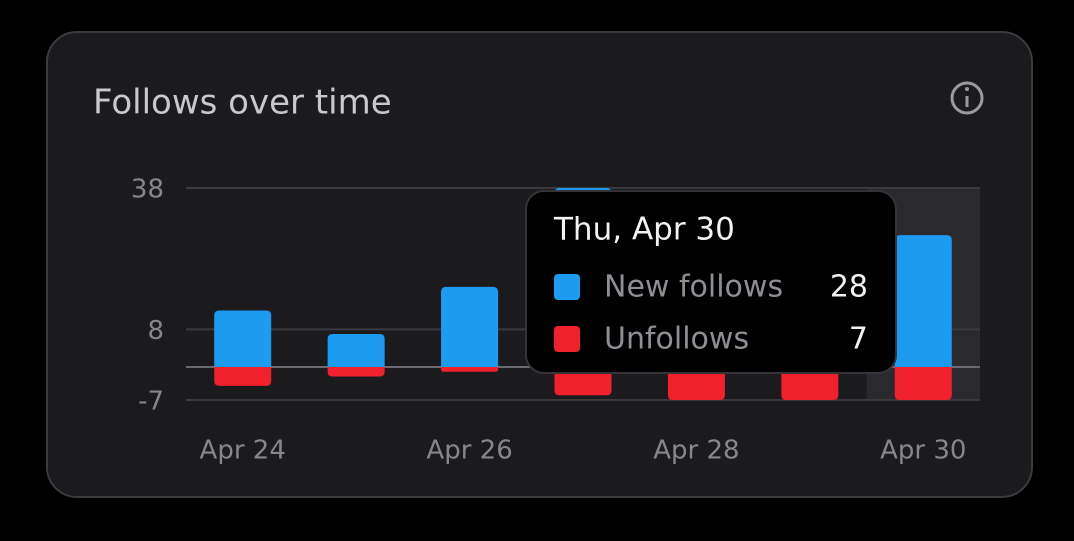 The width and height of the screenshot is (1074, 541). What do you see at coordinates (147, 190) in the screenshot?
I see `y-tick-label: 38` at bounding box center [147, 190].